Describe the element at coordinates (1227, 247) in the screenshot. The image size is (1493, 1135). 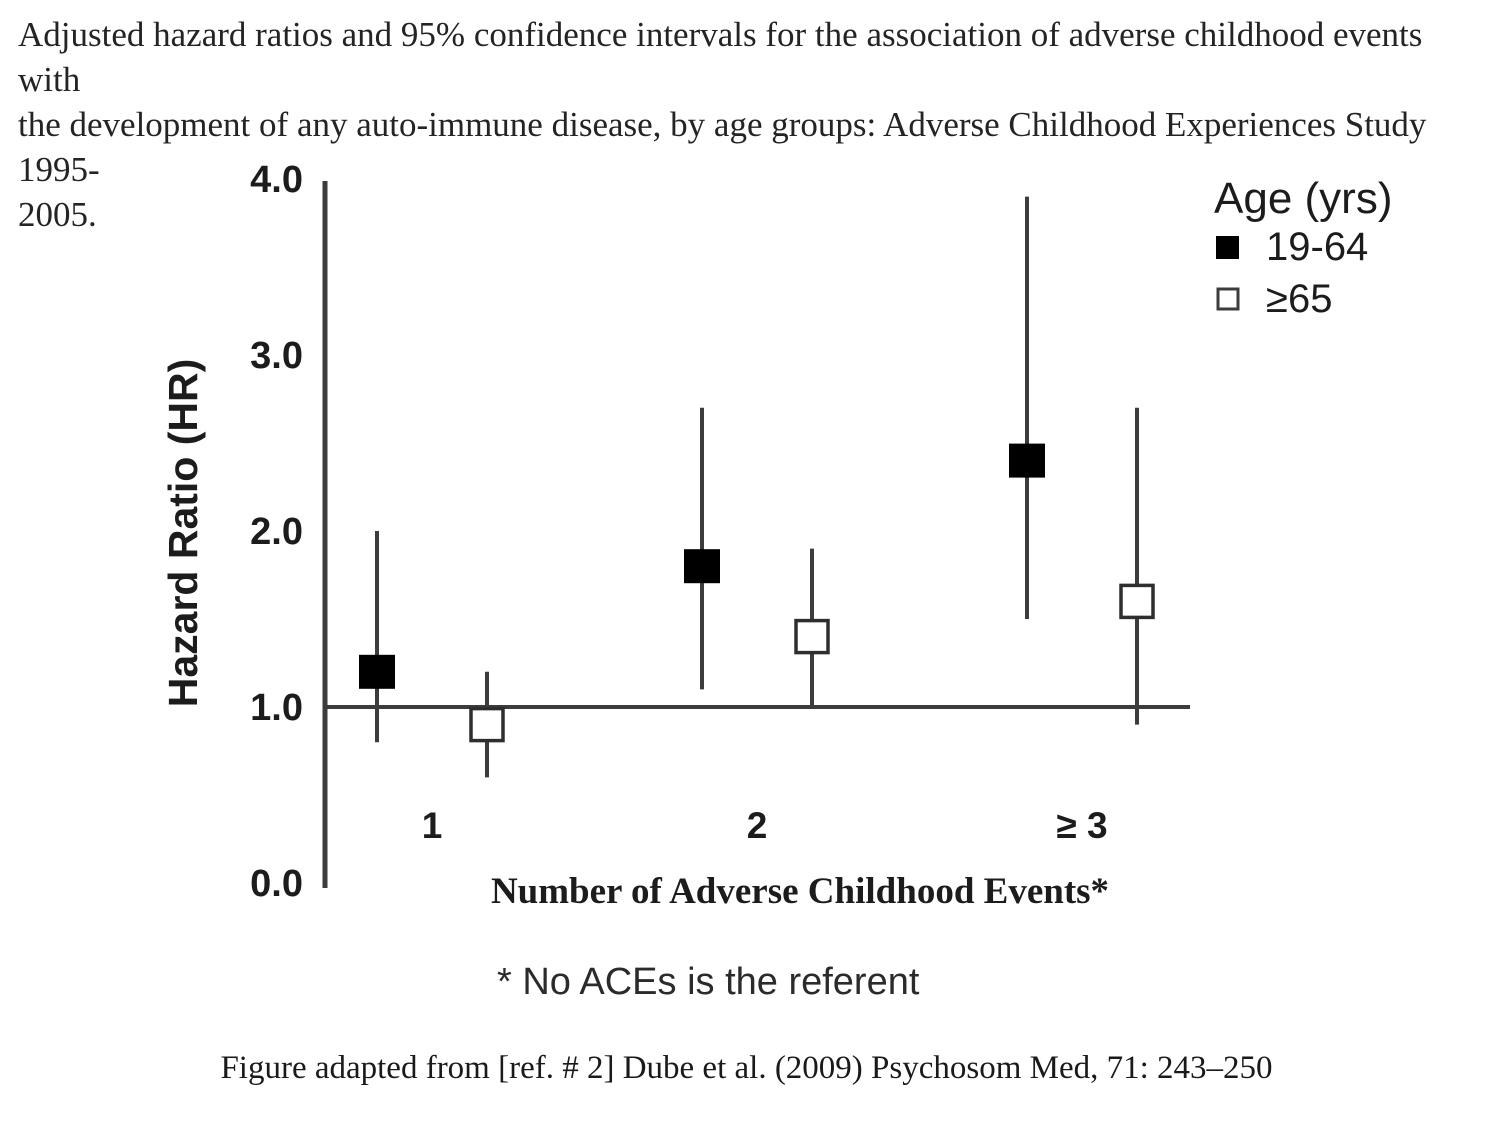
I see `legend-filled-square-icon` at that location.